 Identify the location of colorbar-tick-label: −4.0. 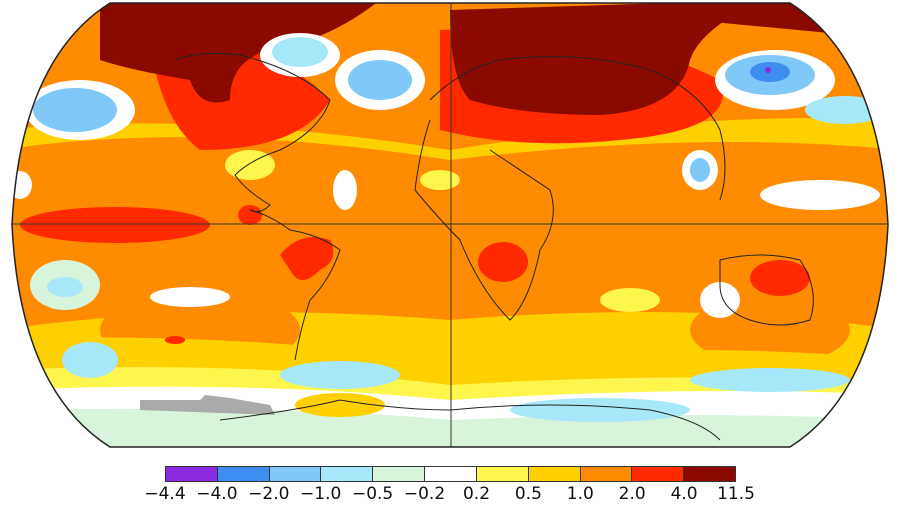
(217, 494).